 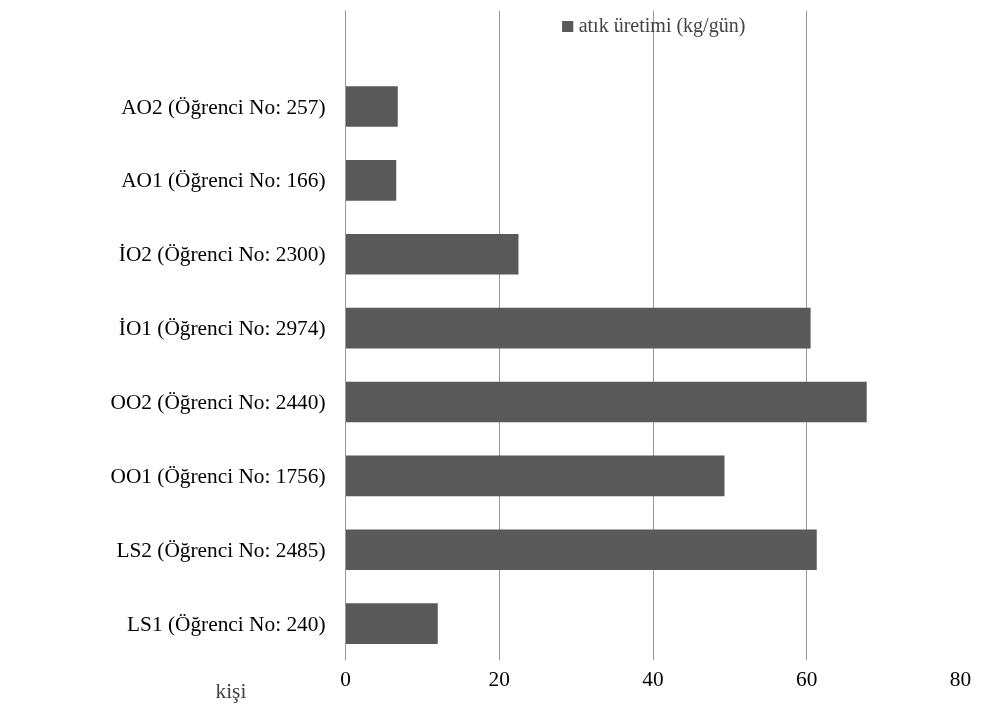 What do you see at coordinates (499, 678) in the screenshot?
I see `x-tick-label: 20` at bounding box center [499, 678].